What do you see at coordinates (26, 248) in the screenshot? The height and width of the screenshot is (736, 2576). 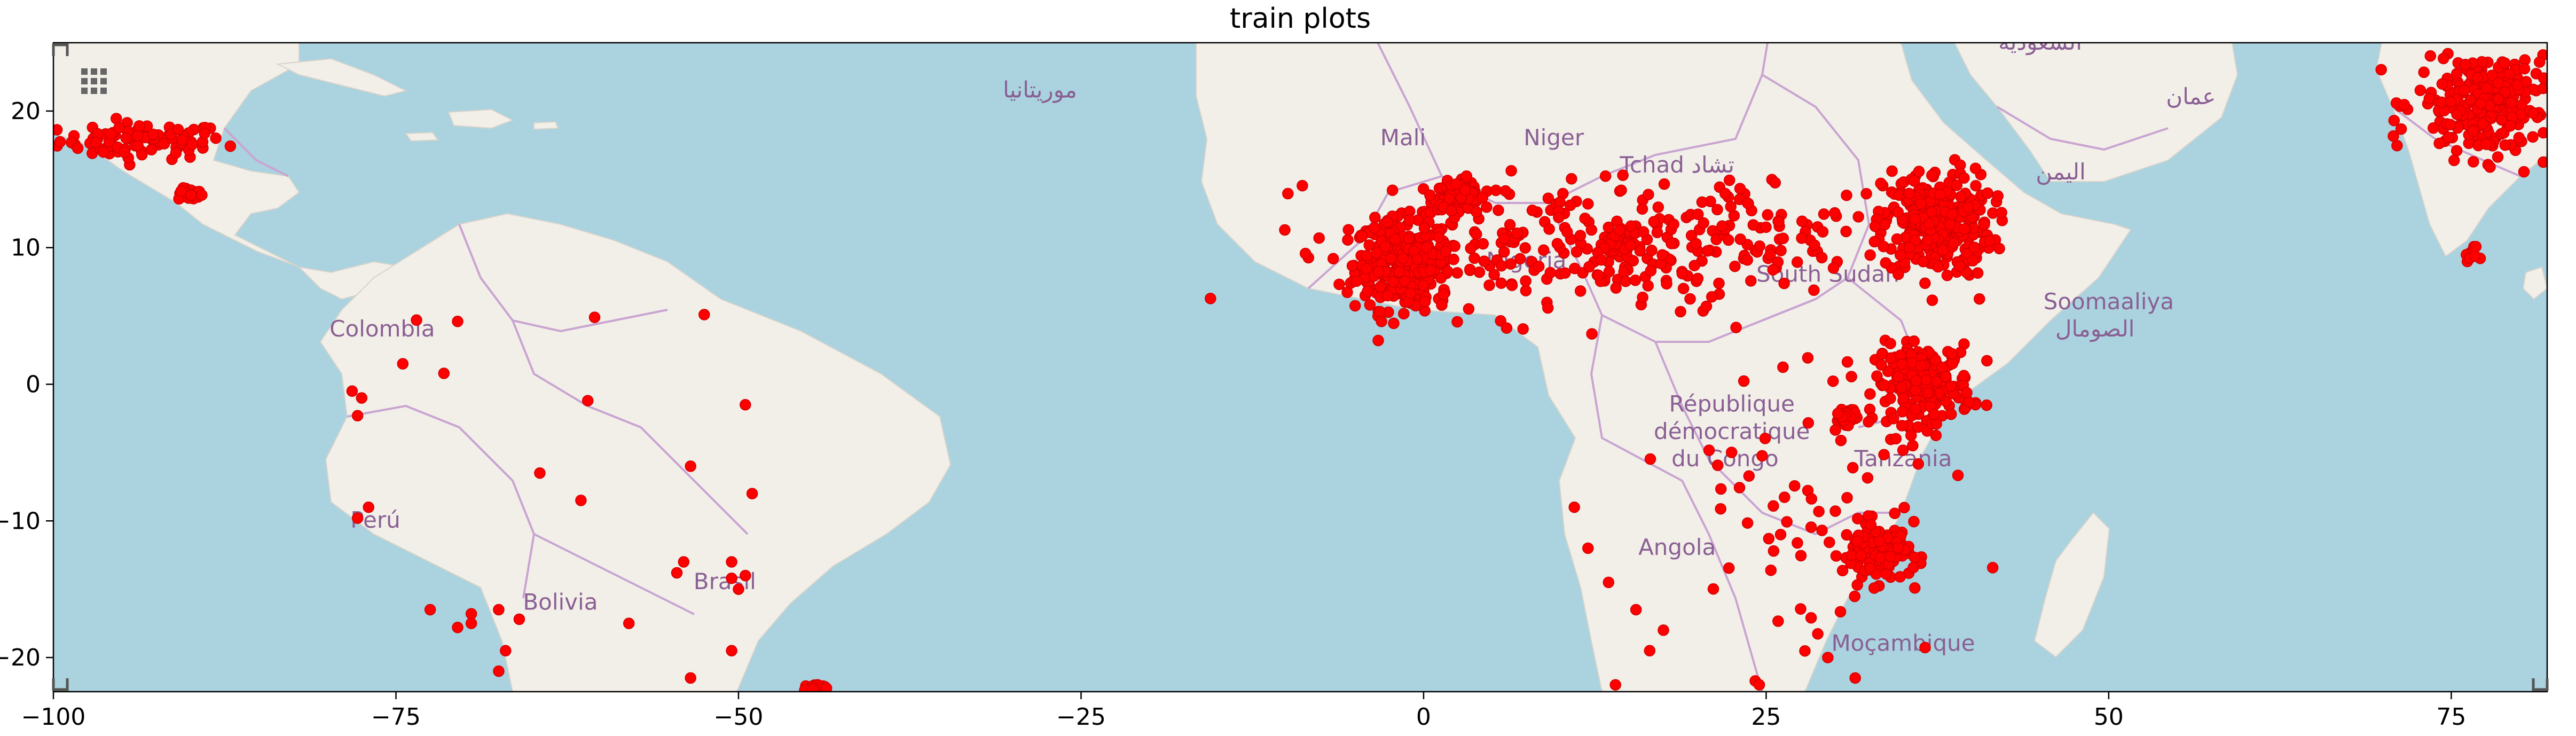 I see `y-tick-label: 10` at bounding box center [26, 248].